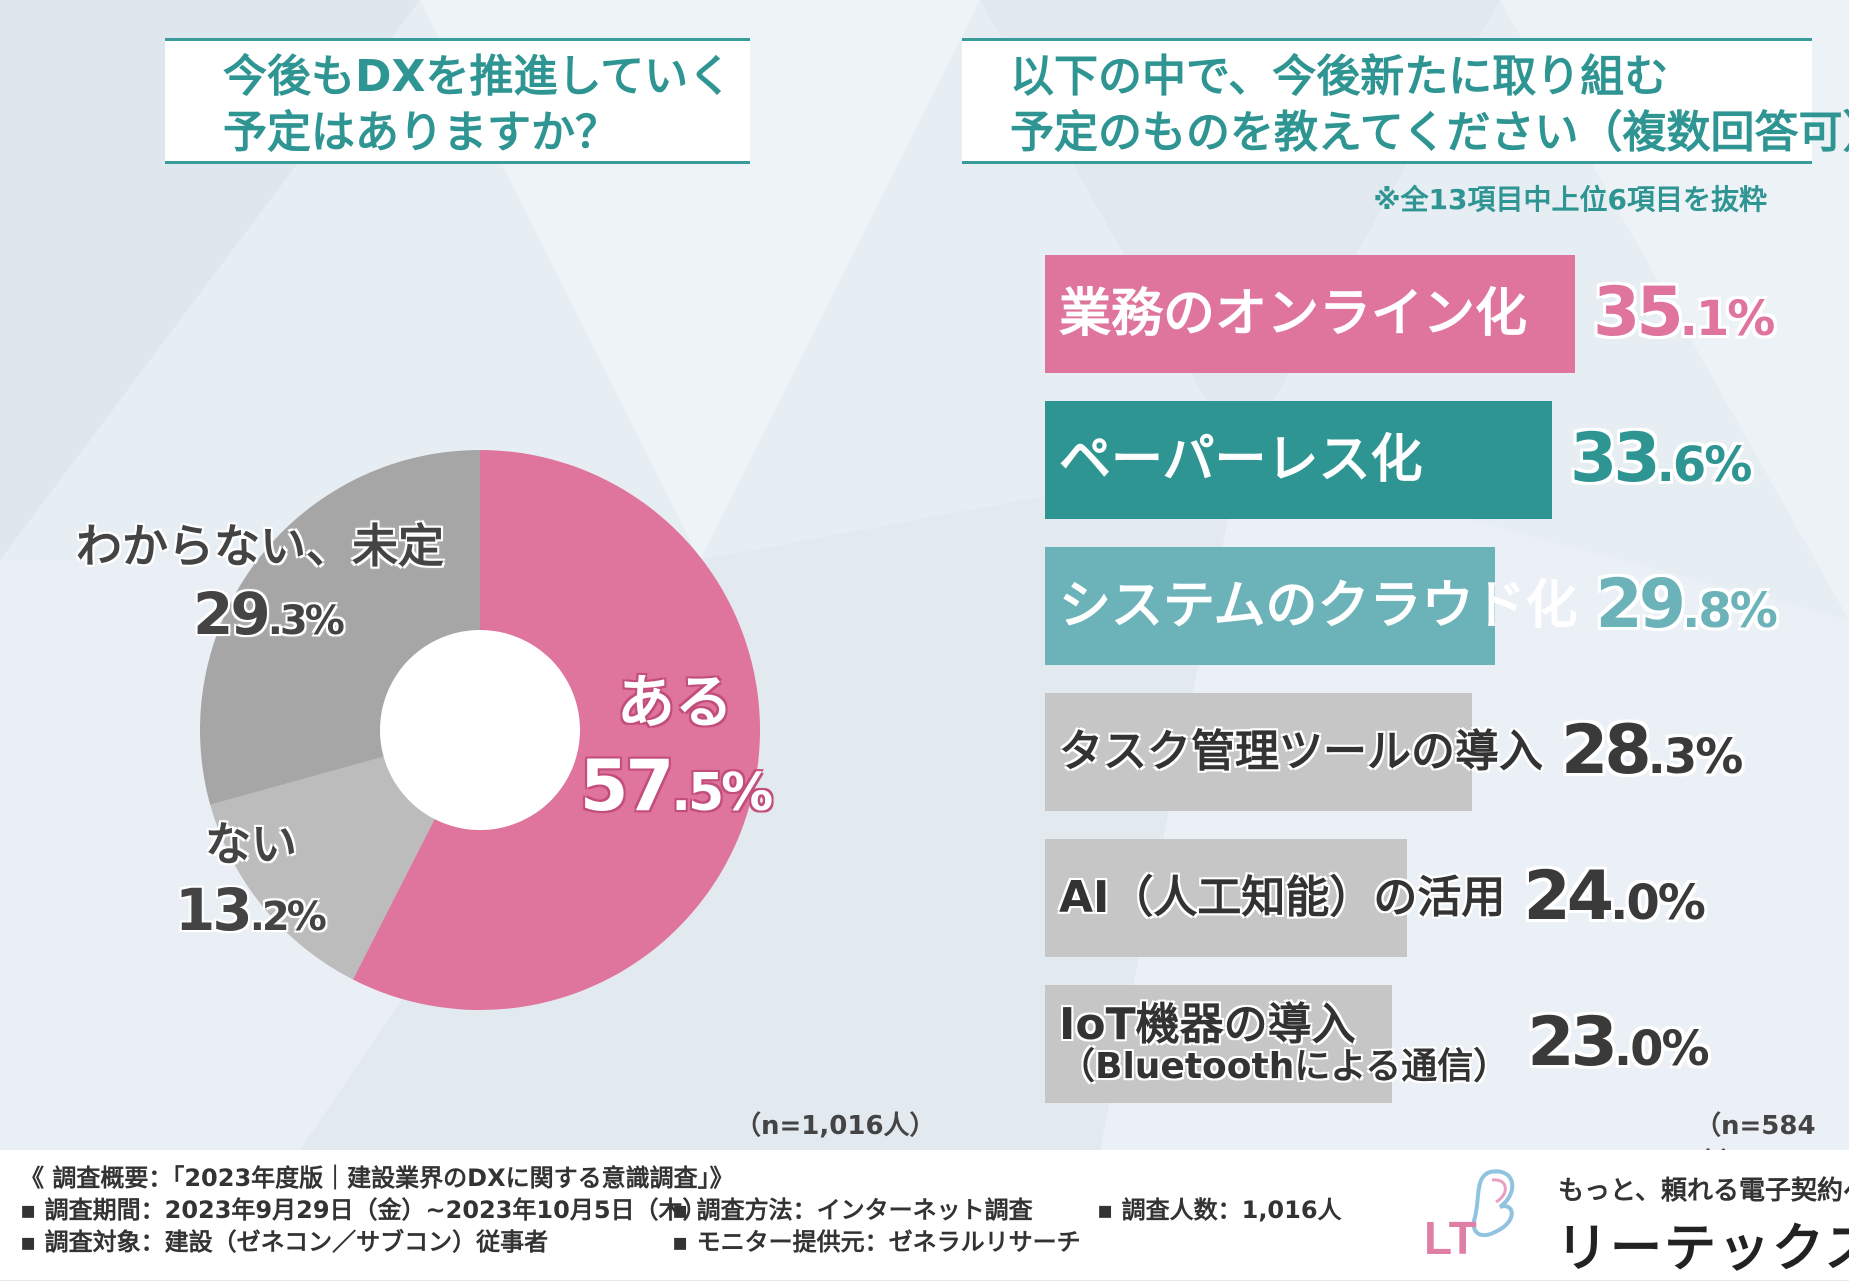  I want to click on excerpt-note: ※全13項目中上位6項目を抜粋, so click(1570, 199).